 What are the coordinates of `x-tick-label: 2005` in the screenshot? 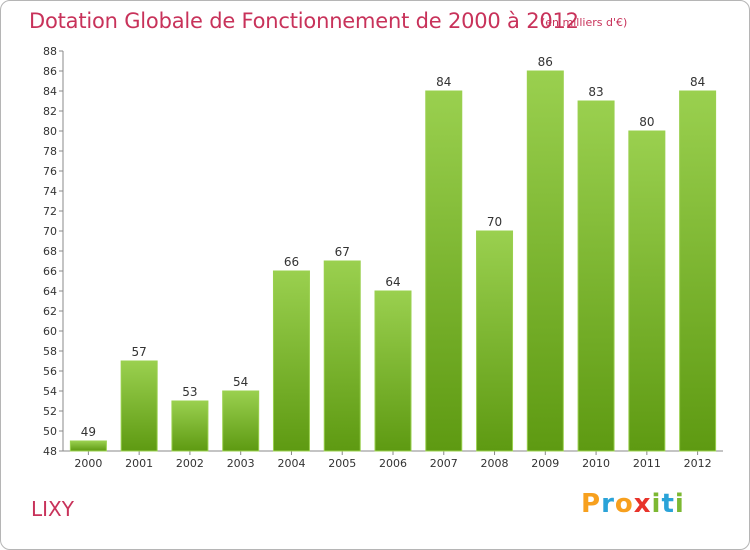 It's located at (342, 463).